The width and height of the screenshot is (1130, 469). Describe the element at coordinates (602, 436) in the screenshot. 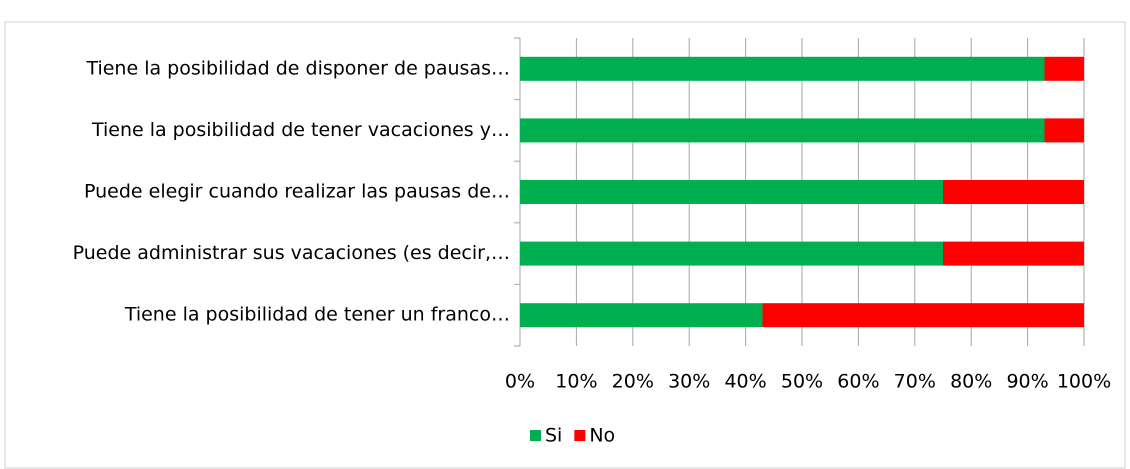

I see `legend-label: No` at that location.